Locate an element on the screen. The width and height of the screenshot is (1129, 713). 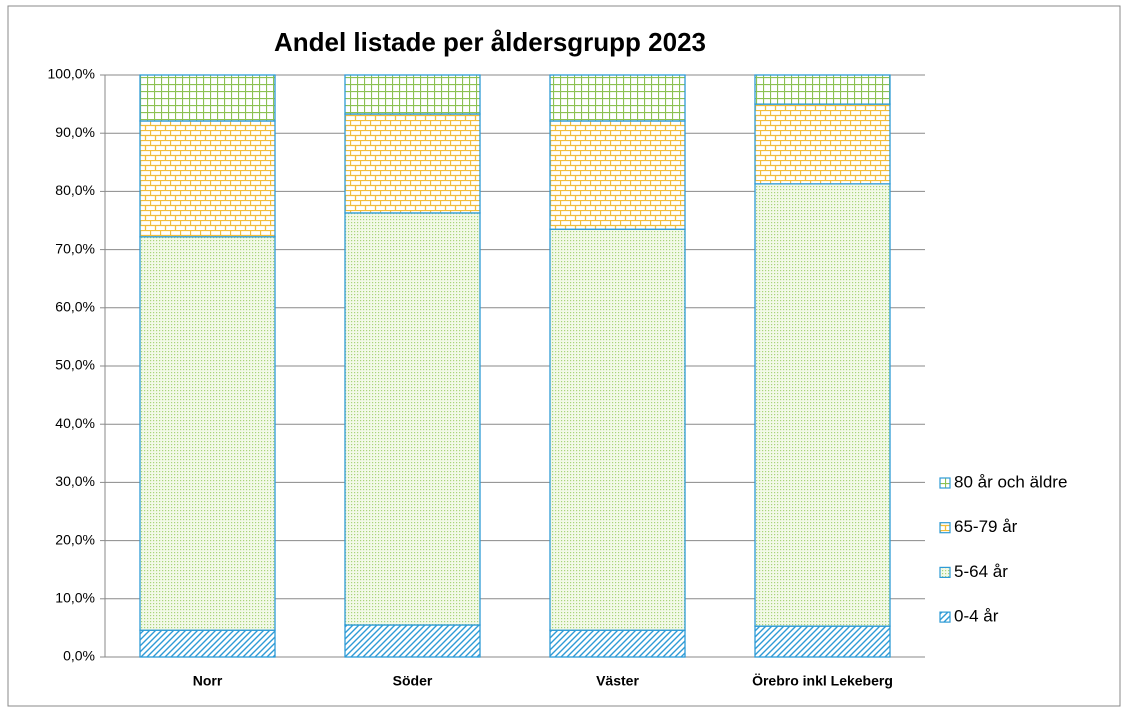
x-tick-label: Söder is located at coordinates (413, 681).